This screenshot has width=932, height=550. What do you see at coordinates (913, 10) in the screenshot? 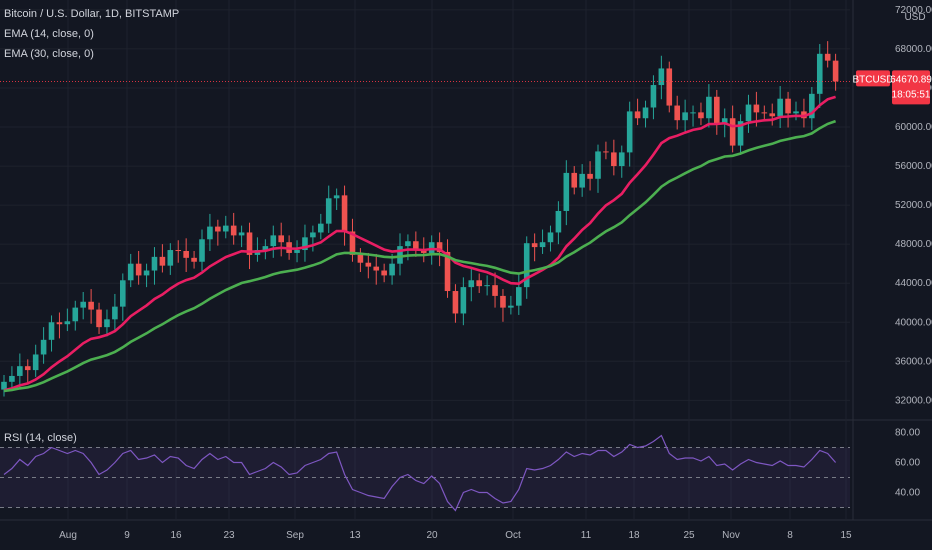
I see `price-tick-label: 72000.00` at bounding box center [913, 10].